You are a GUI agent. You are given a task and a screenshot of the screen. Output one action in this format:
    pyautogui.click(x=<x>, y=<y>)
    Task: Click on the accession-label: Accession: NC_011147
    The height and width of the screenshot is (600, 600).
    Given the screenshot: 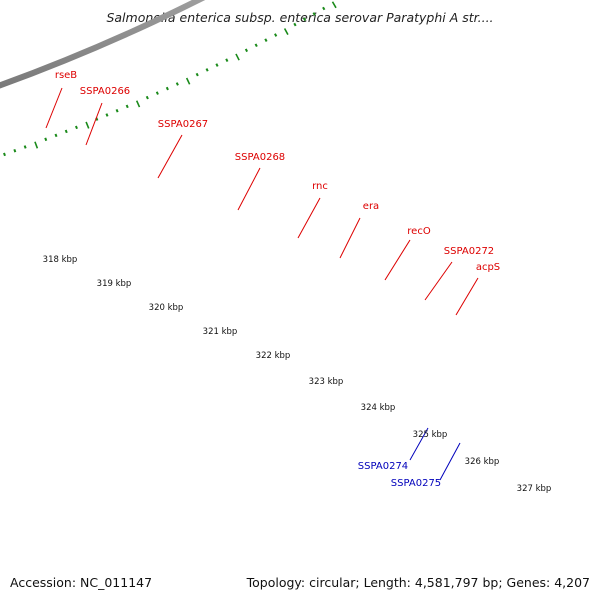 What is the action you would take?
    pyautogui.click(x=81, y=582)
    